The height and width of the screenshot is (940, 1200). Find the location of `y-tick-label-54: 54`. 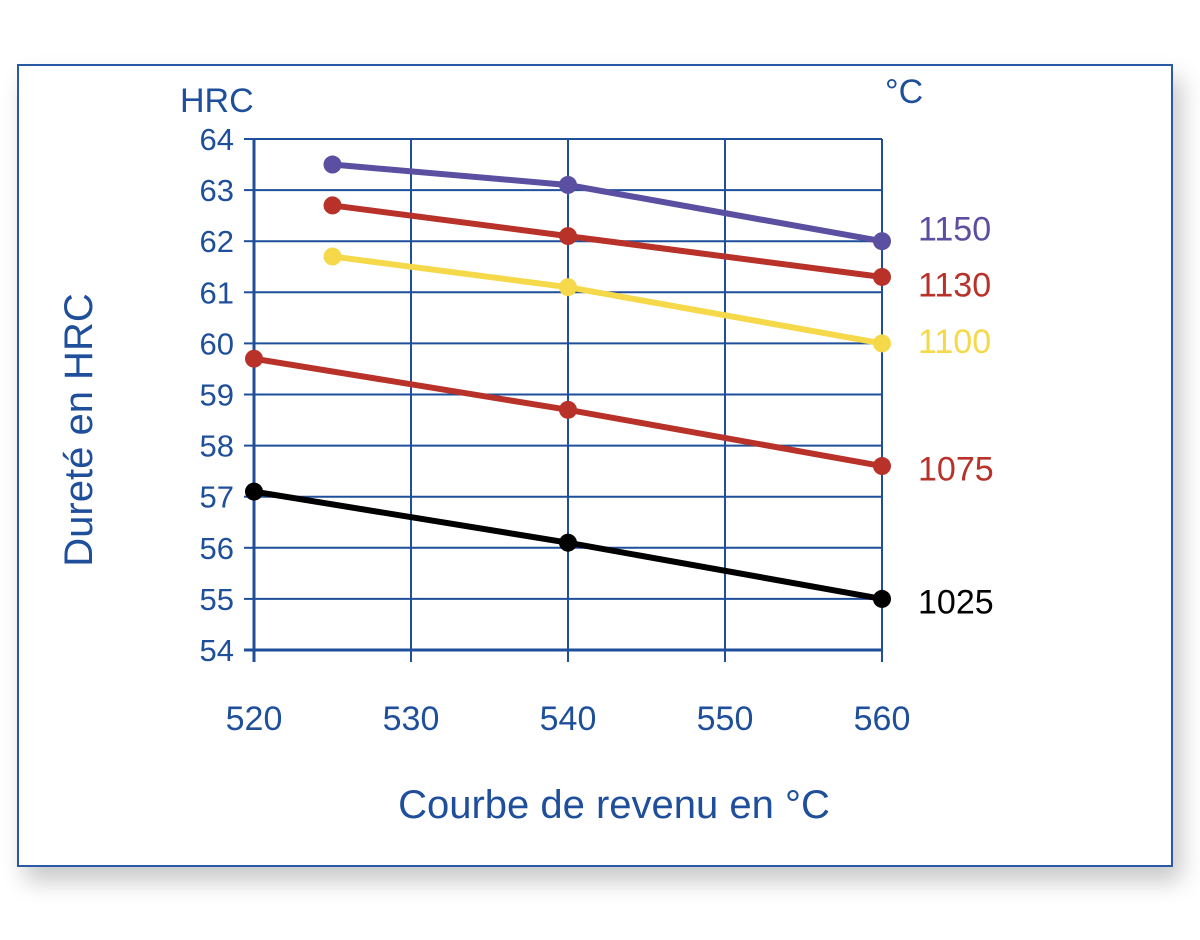

y-tick-label-54: 54 is located at coordinates (217, 650).